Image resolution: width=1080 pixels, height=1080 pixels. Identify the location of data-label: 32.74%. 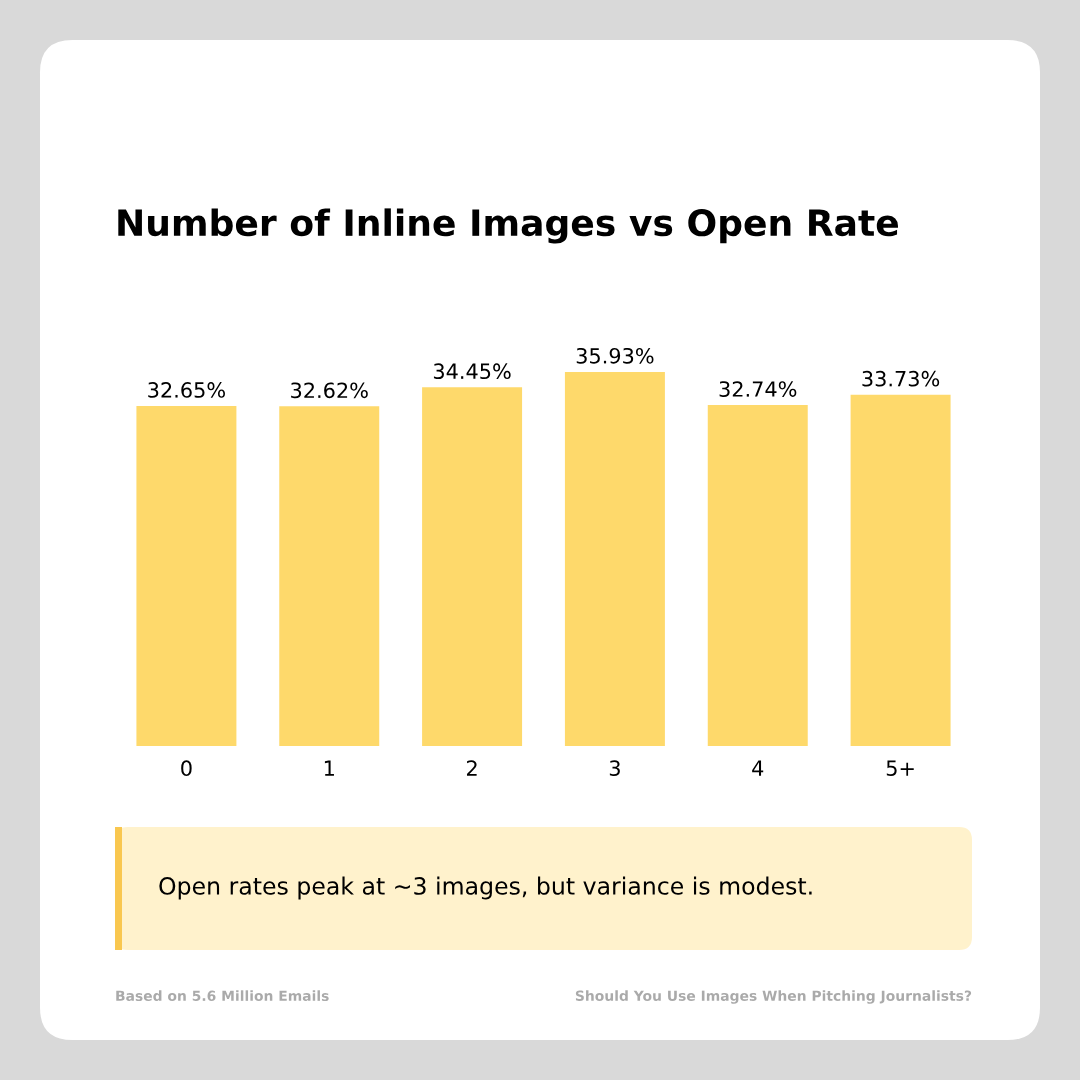
(758, 389).